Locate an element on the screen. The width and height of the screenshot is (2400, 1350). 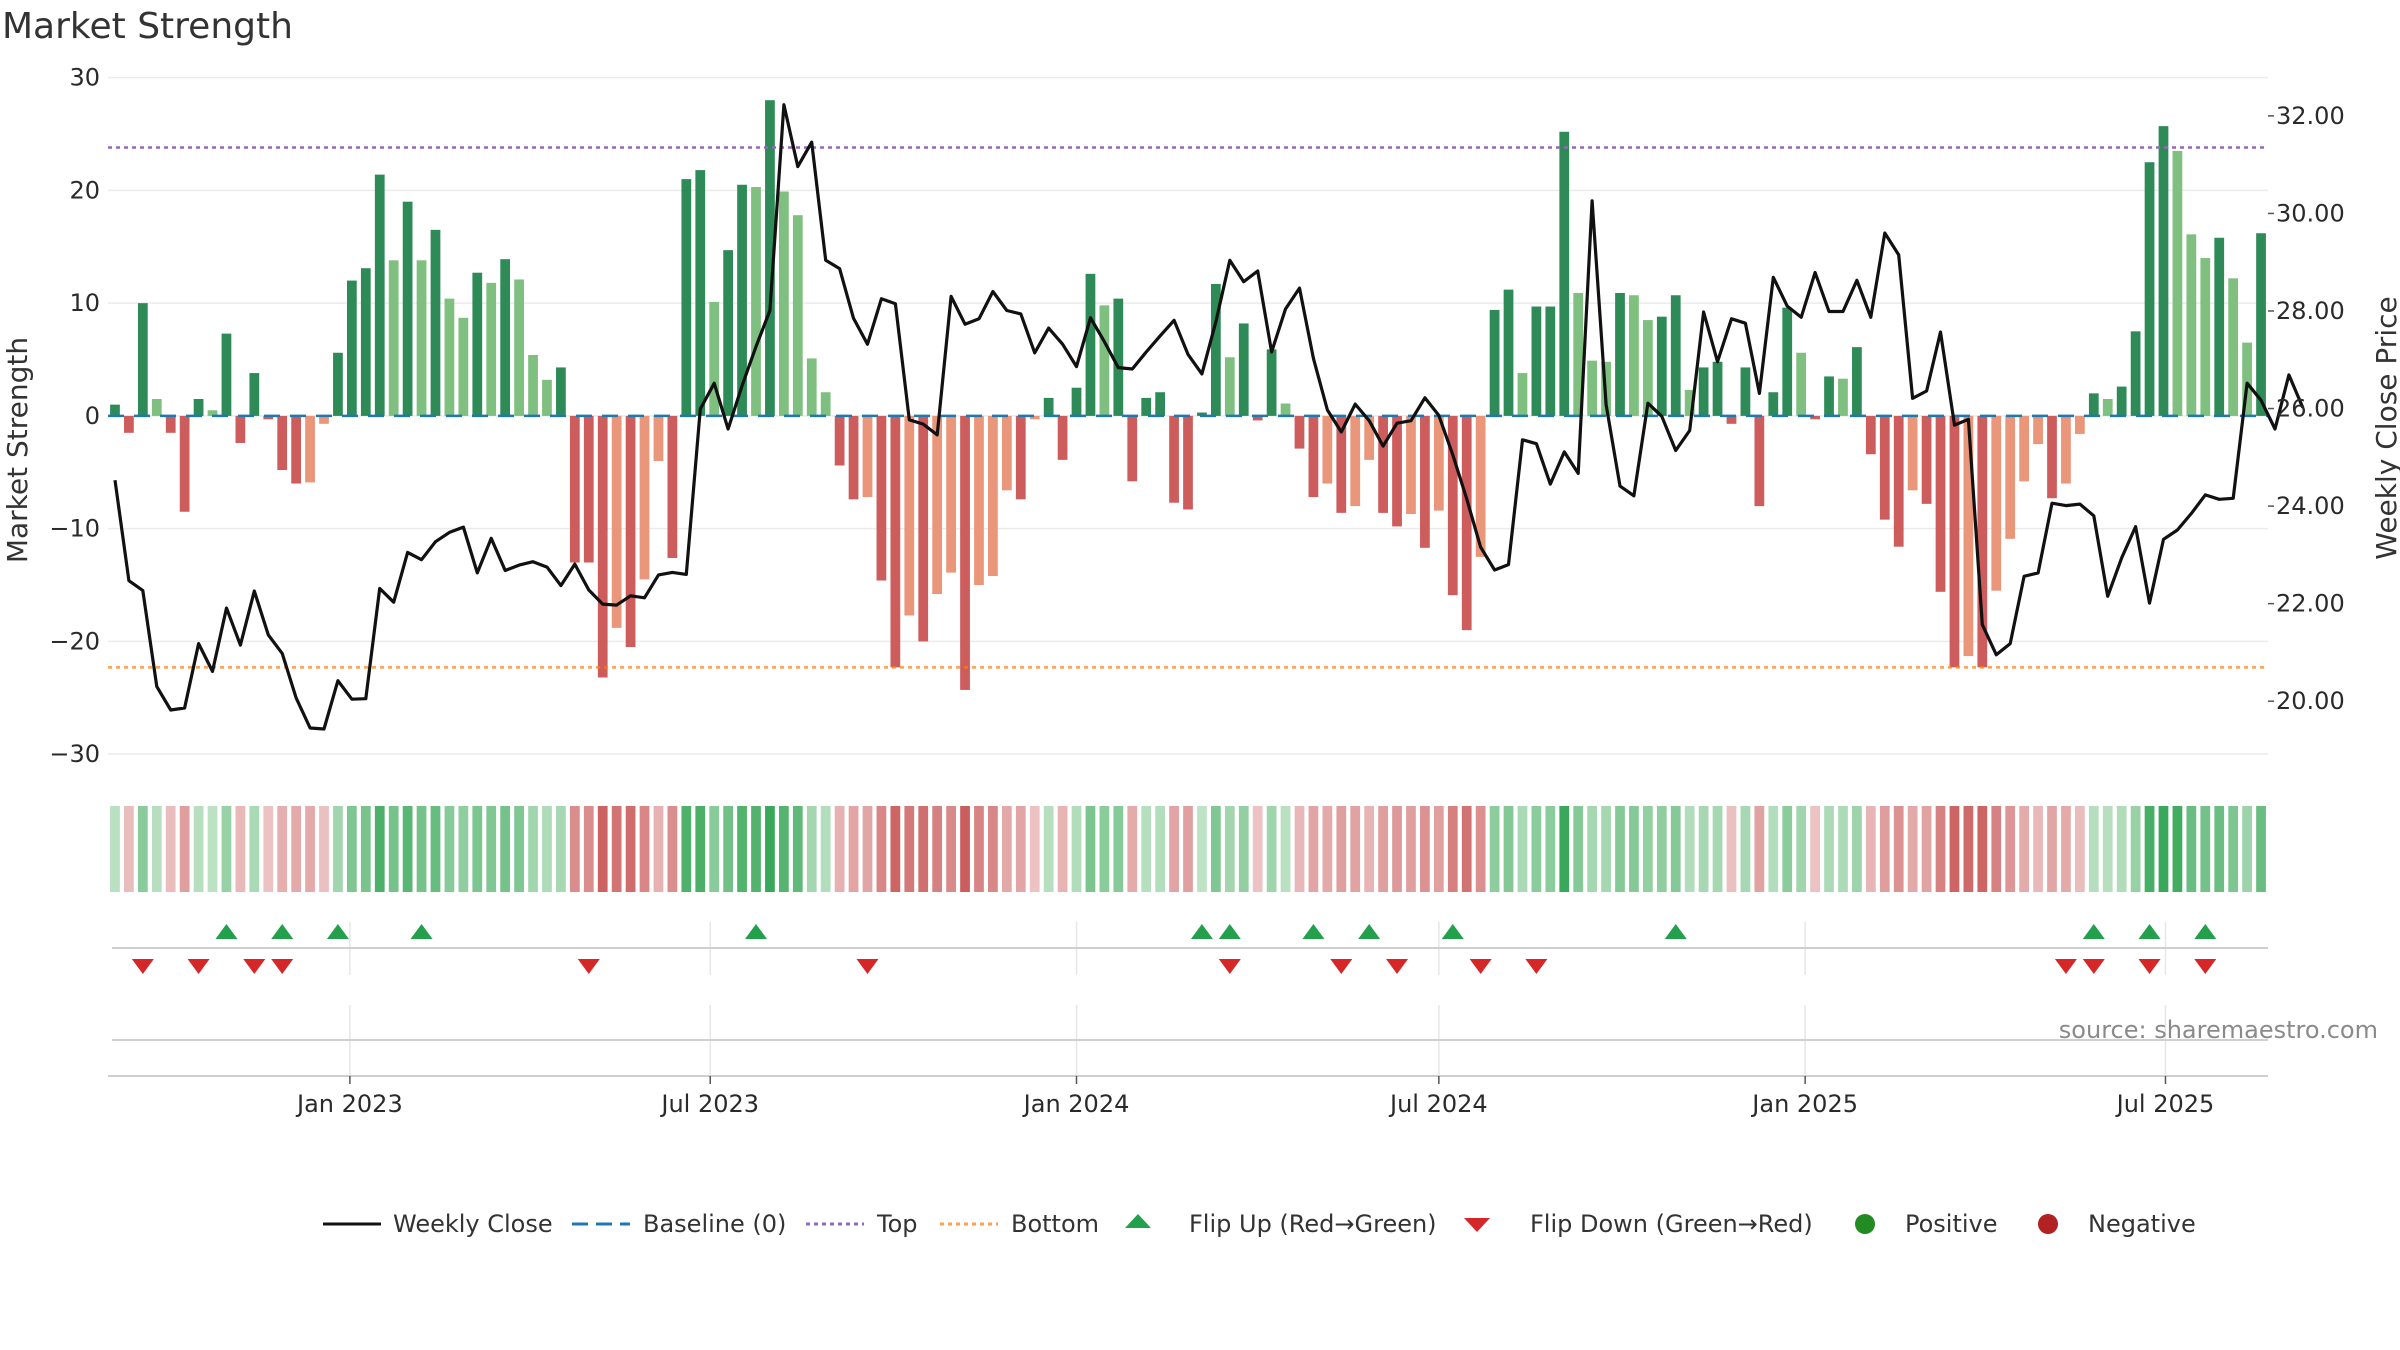
legend-flip-up: Flip Up (Red→Green) is located at coordinates (1313, 1224).